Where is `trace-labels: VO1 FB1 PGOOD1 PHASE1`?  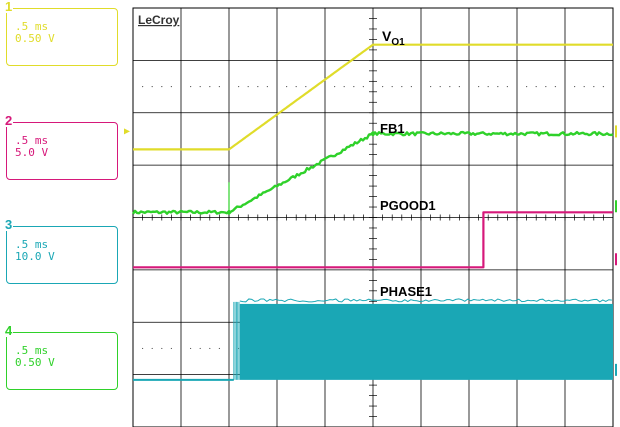
trace-labels: VO1 FB1 PGOOD1 PHASE1 is located at coordinates (408, 163).